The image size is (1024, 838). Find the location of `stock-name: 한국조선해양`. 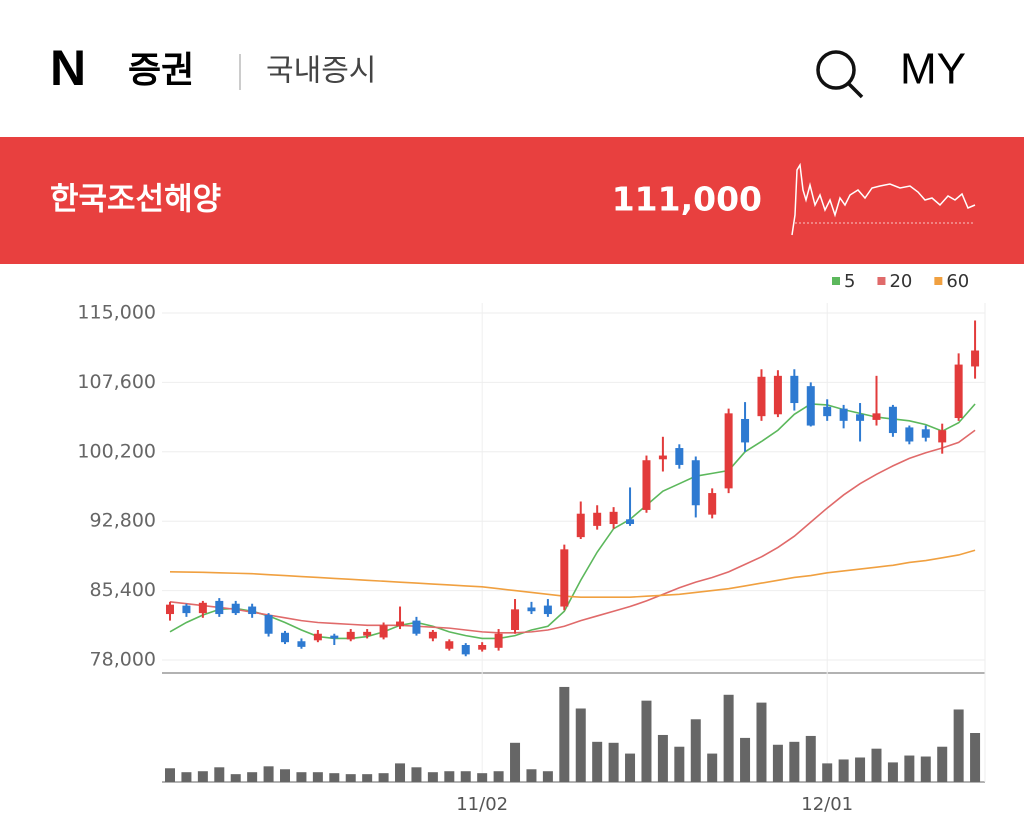

stock-name: 한국조선해양 is located at coordinates (135, 200).